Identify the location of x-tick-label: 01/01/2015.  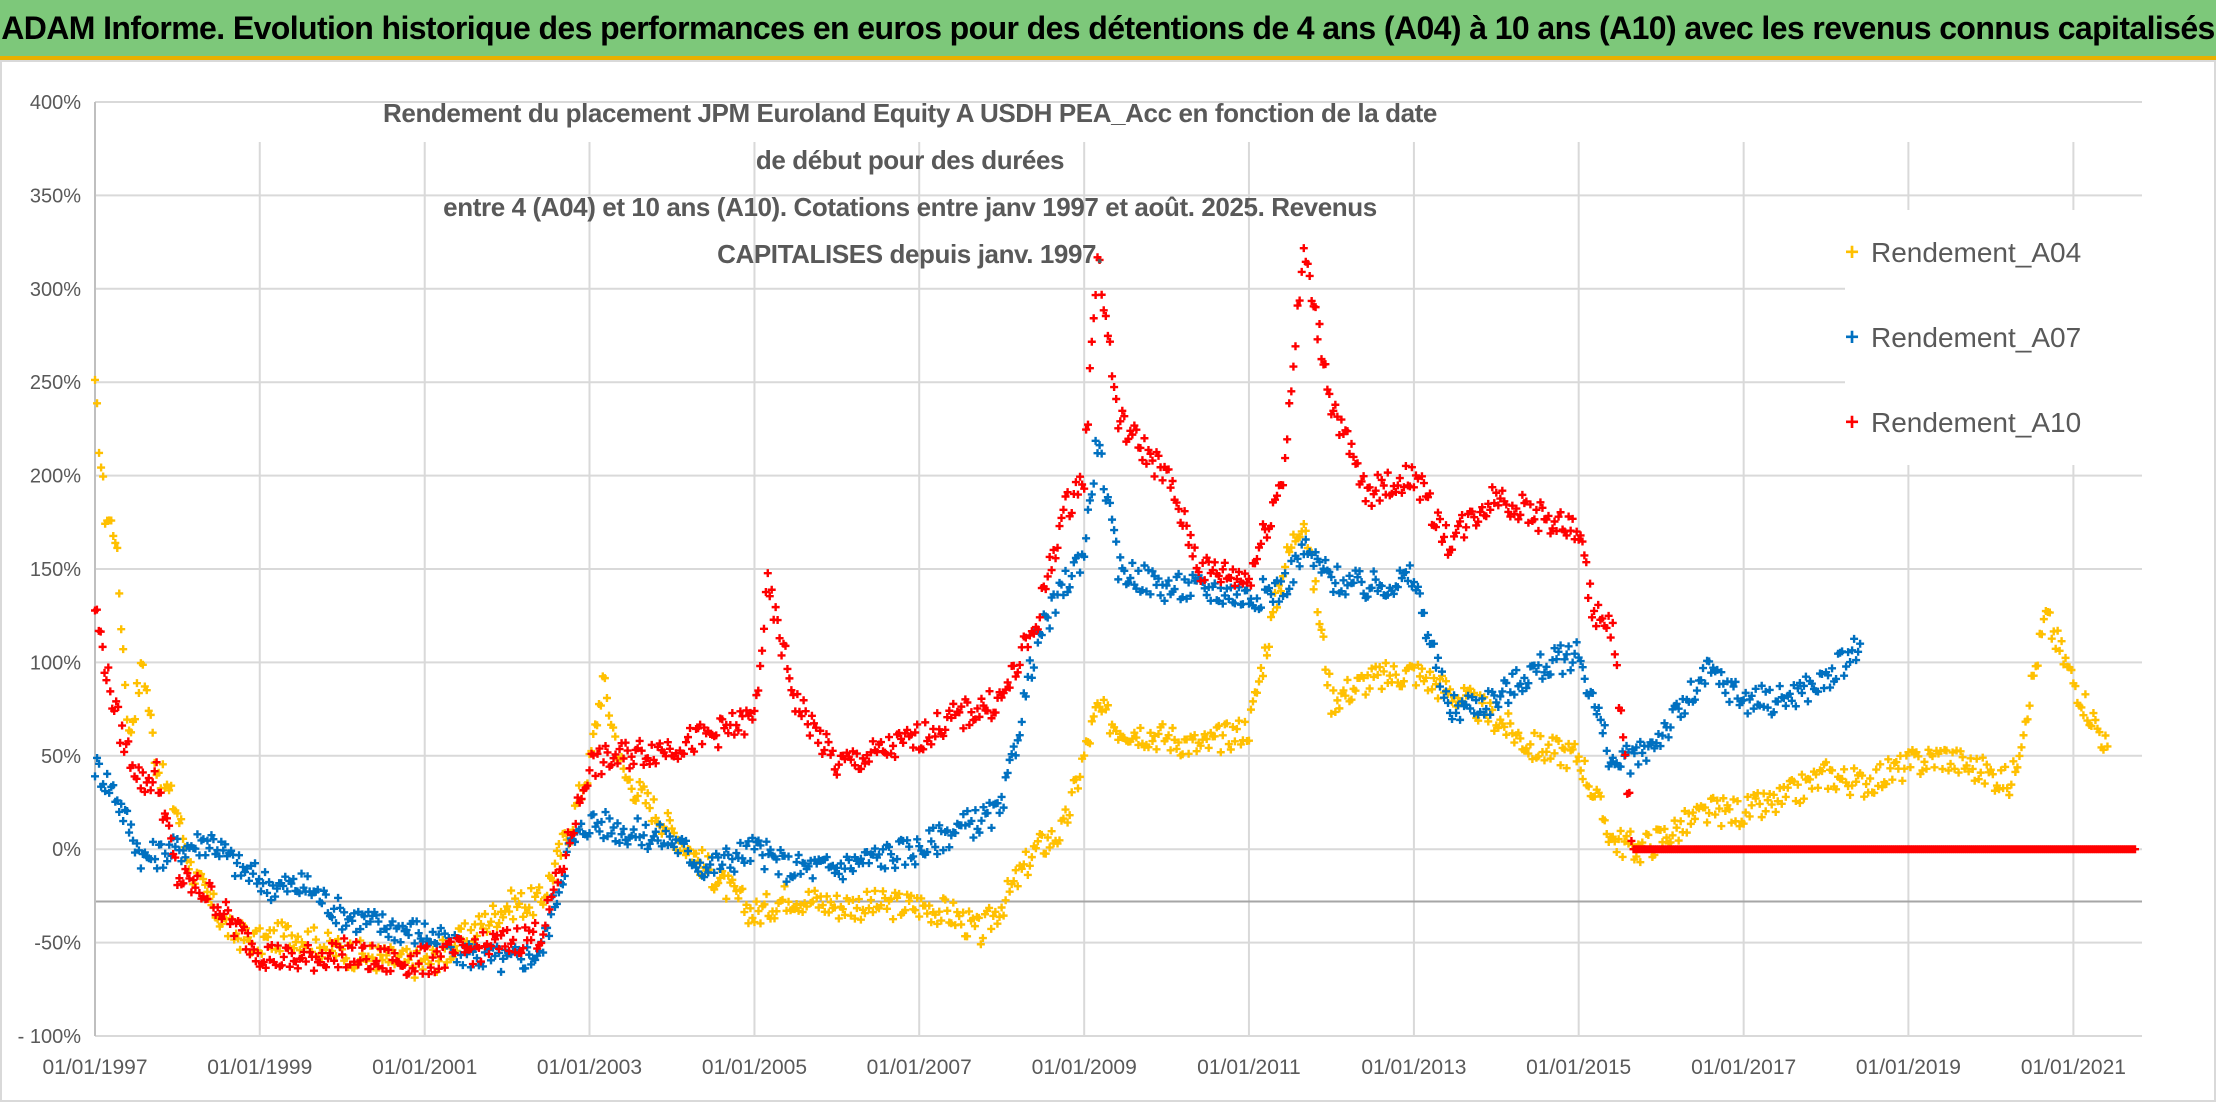
(1578, 1067).